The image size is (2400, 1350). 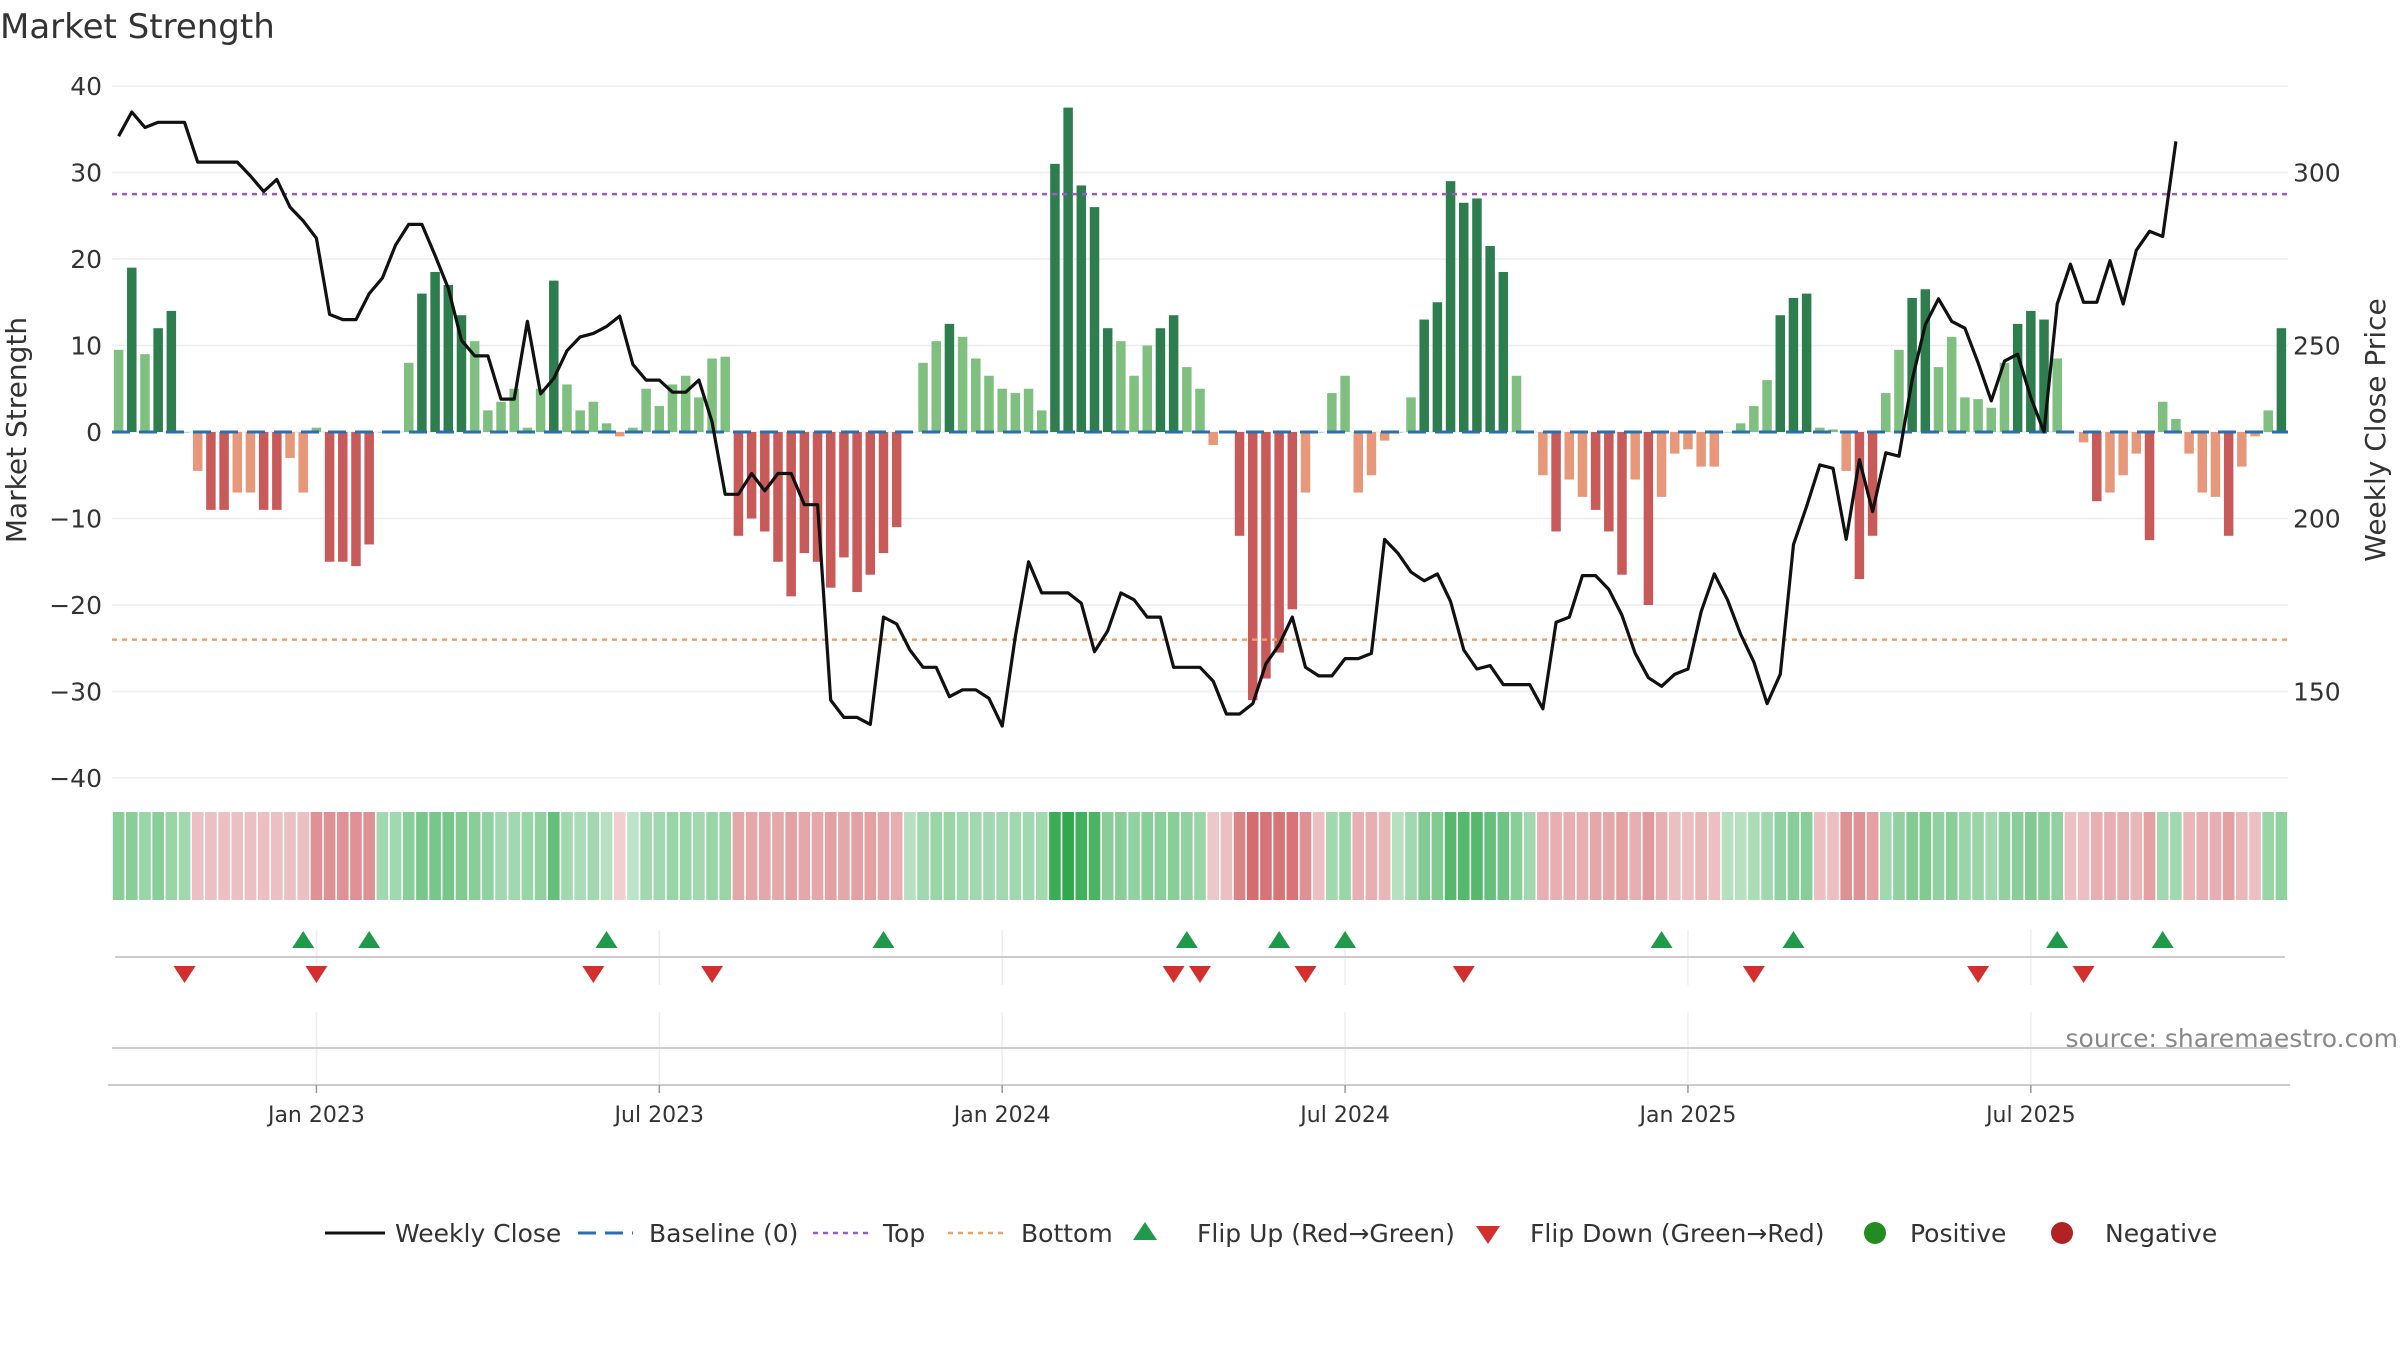 I want to click on y-axis-label: Market Strength, so click(x=16, y=430).